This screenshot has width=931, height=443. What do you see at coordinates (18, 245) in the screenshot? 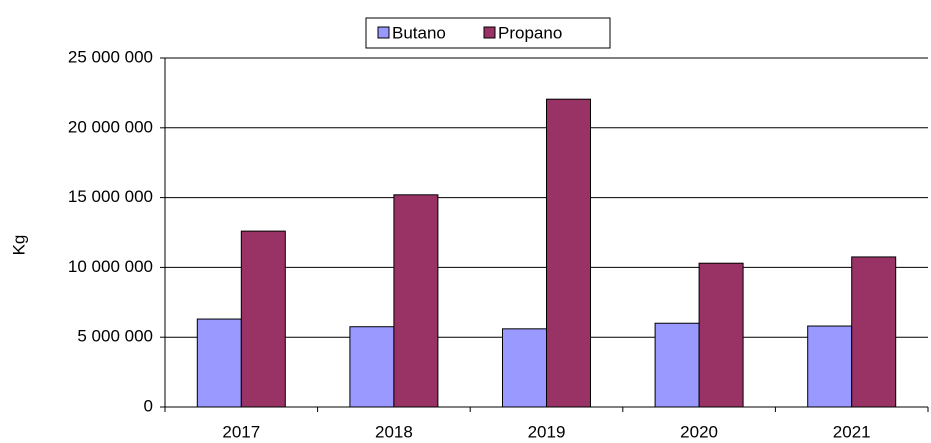
I see `y-axis-label: Kg` at bounding box center [18, 245].